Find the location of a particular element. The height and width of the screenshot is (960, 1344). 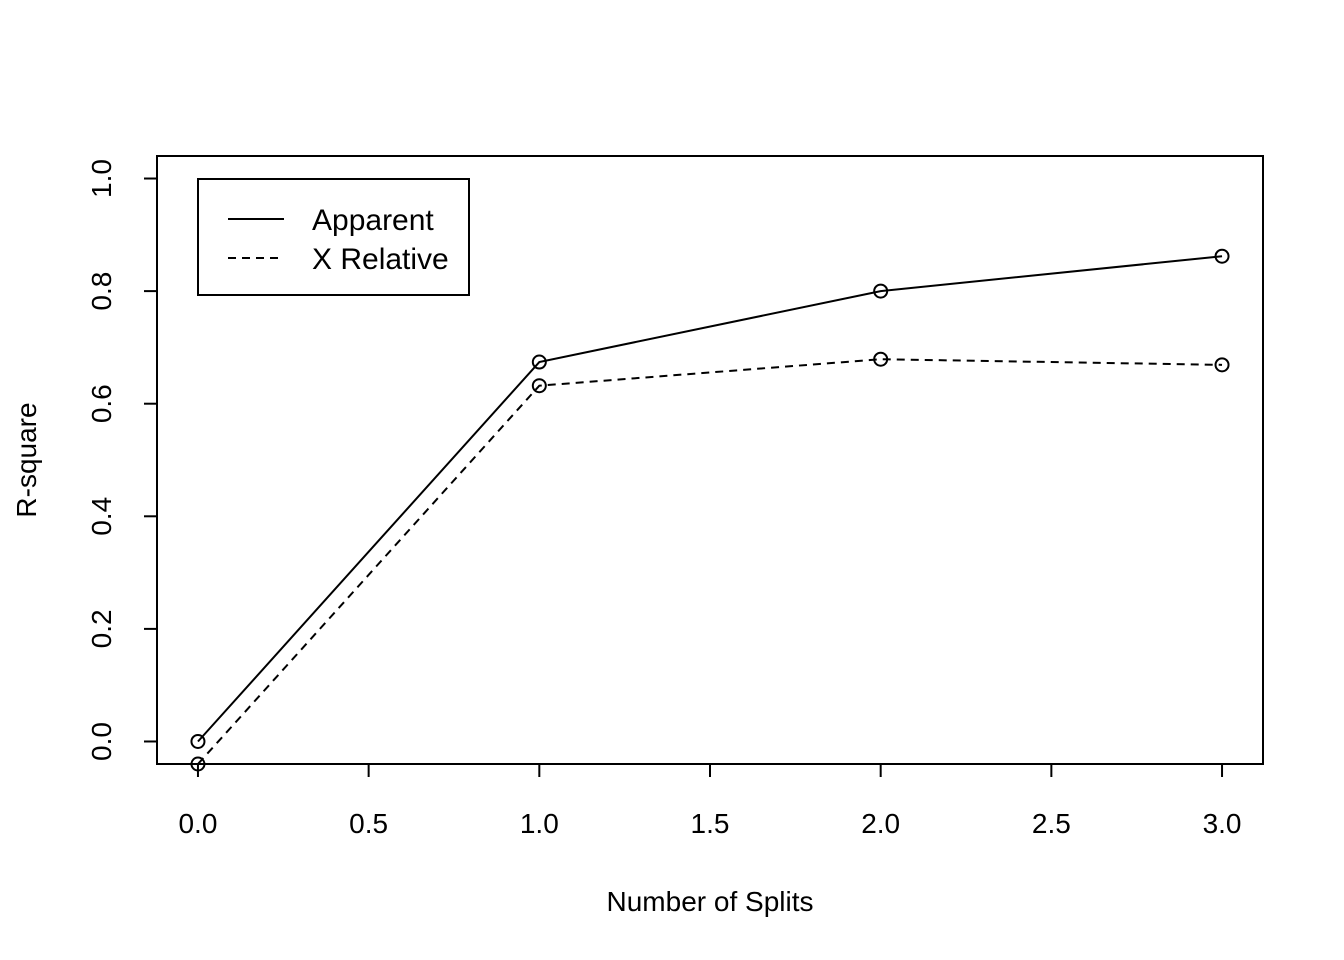

x-axis: 0.0 0.5 1.0 1.5 2.0 2.5 3.0 is located at coordinates (710, 801).